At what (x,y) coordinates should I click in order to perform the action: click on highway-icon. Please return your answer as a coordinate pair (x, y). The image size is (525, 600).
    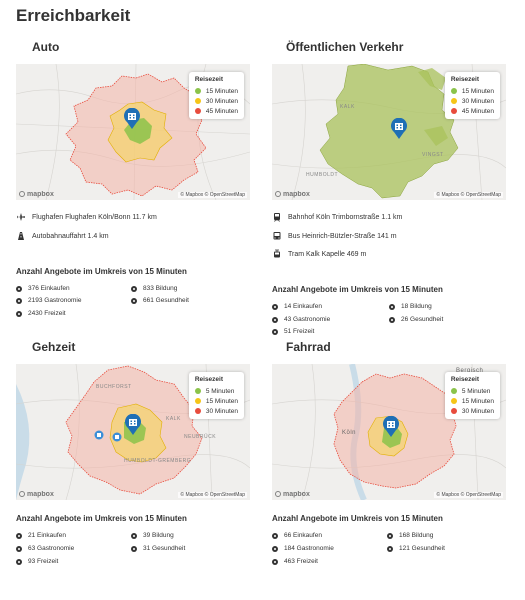
    Looking at the image, I should click on (21, 236).